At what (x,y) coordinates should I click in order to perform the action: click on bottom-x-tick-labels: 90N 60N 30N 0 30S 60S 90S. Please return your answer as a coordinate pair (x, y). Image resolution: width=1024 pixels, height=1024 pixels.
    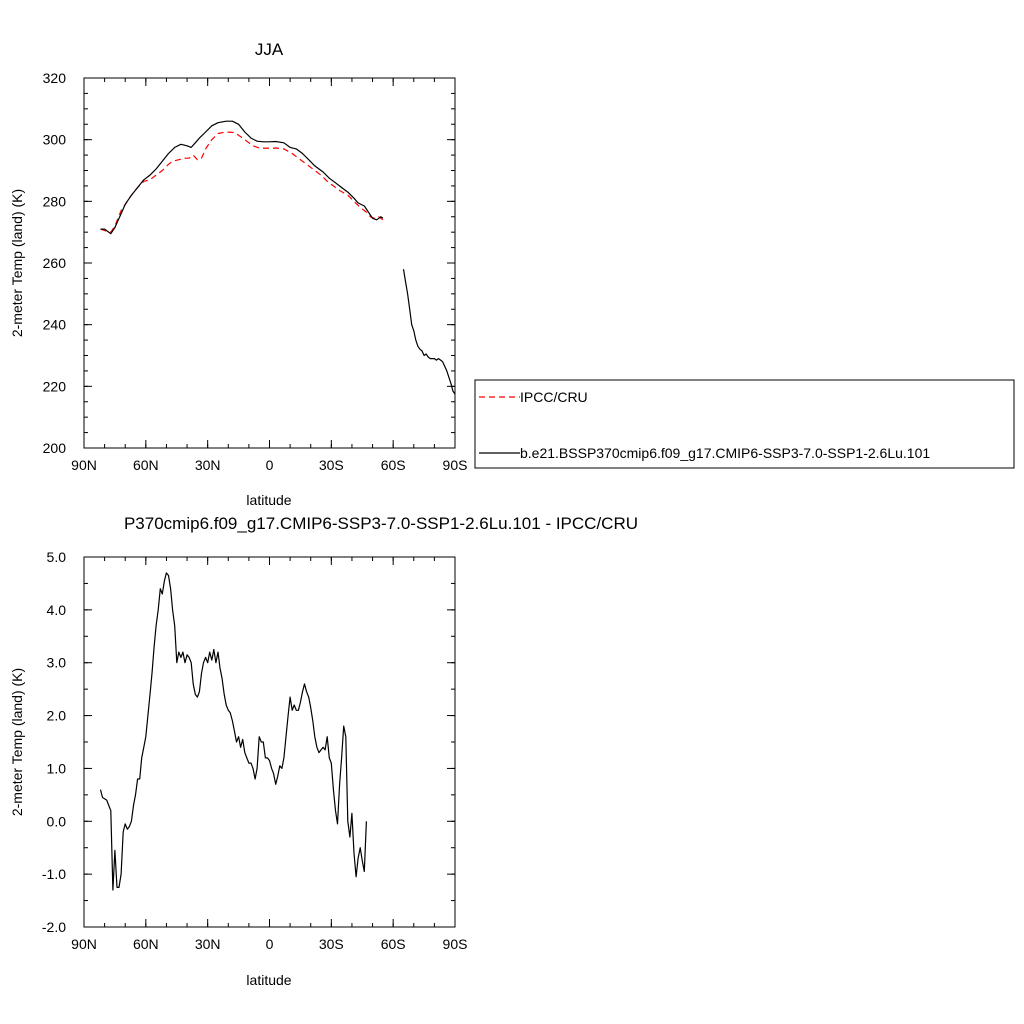
    Looking at the image, I should click on (269, 944).